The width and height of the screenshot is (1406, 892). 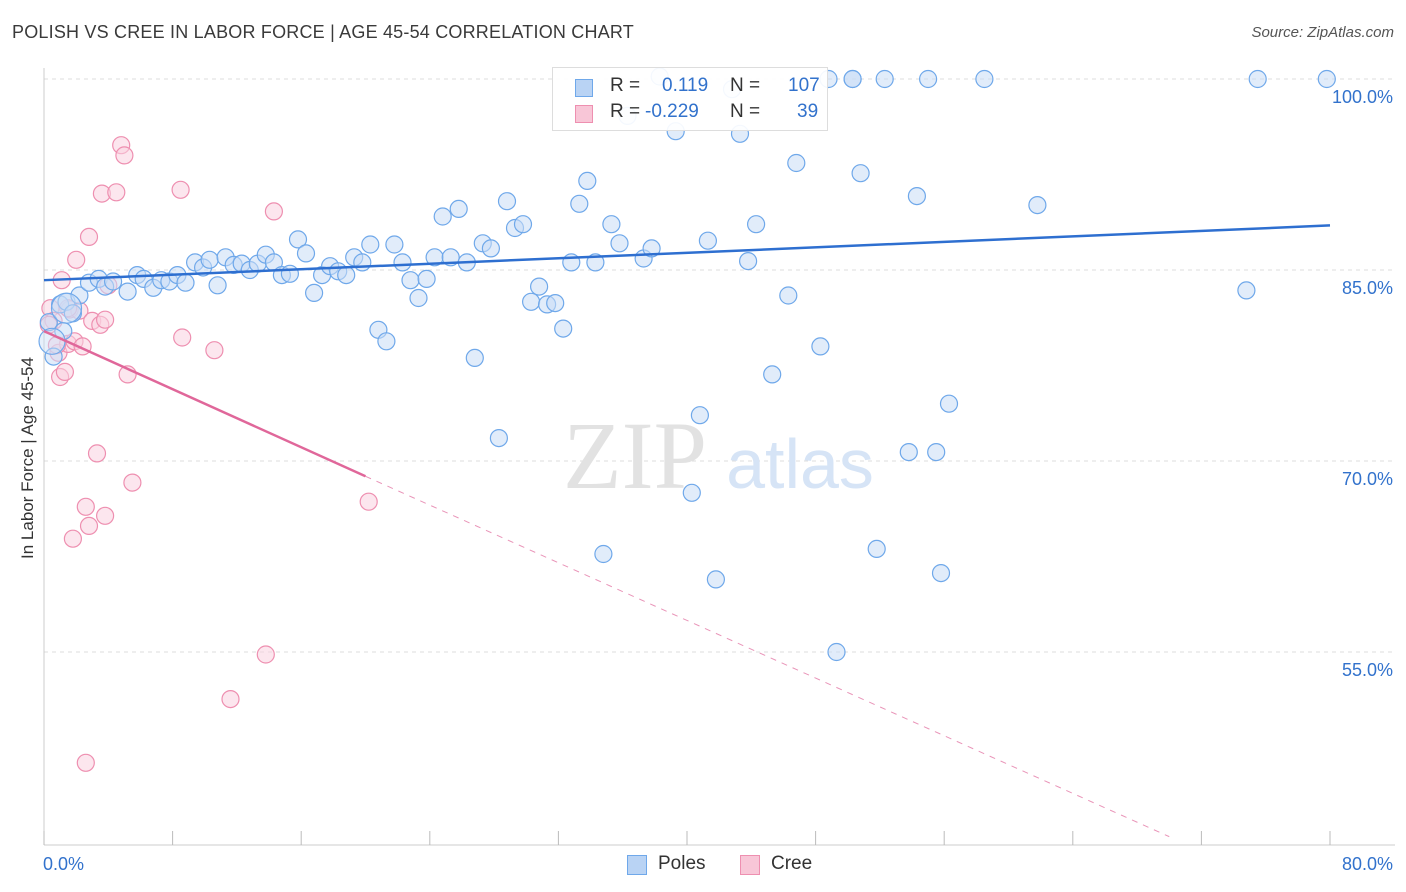 What do you see at coordinates (27, 458) in the screenshot?
I see `y-axis-label: In Labor Force | Age 45-54` at bounding box center [27, 458].